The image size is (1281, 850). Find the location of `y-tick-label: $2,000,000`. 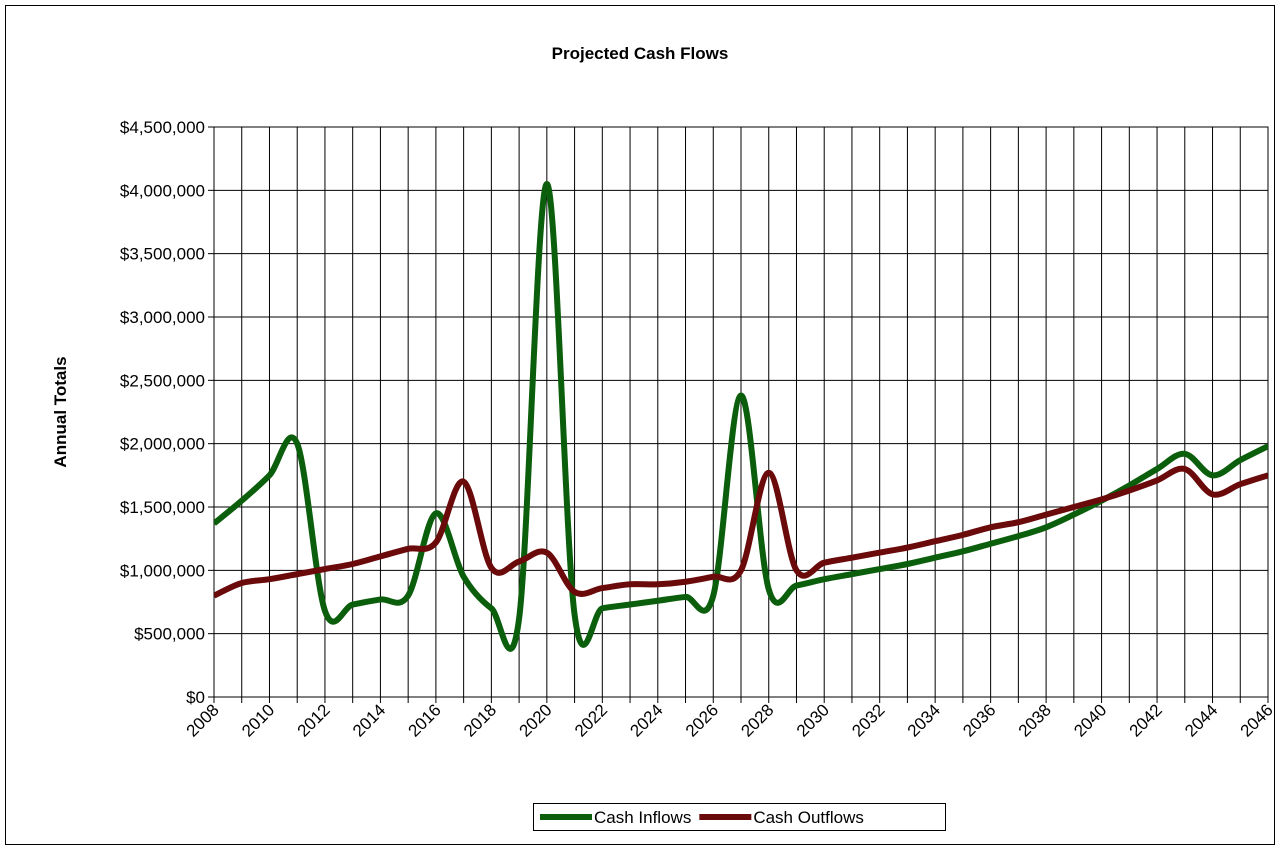

y-tick-label: $2,000,000 is located at coordinates (162, 444).